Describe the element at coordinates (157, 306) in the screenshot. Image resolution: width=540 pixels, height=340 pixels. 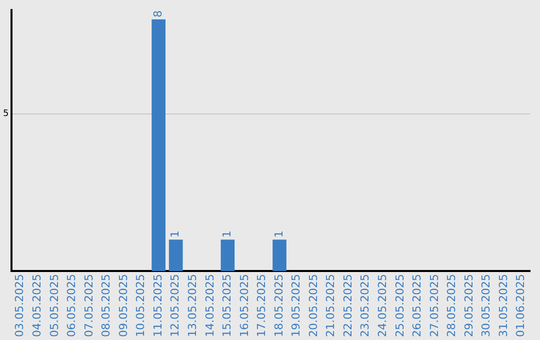
I see `x-tick-label: 11.05.2025` at that location.